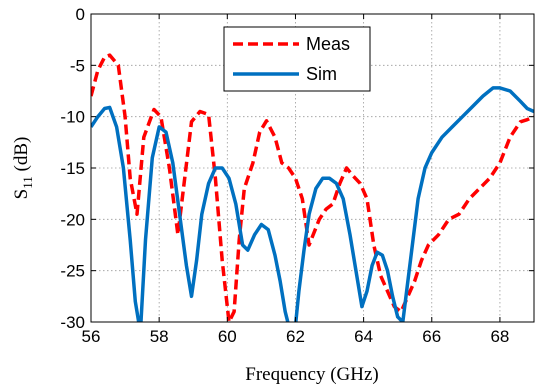 This screenshot has width=541, height=390. I want to click on x-axis-title: Frequency (GHz), so click(311, 374).